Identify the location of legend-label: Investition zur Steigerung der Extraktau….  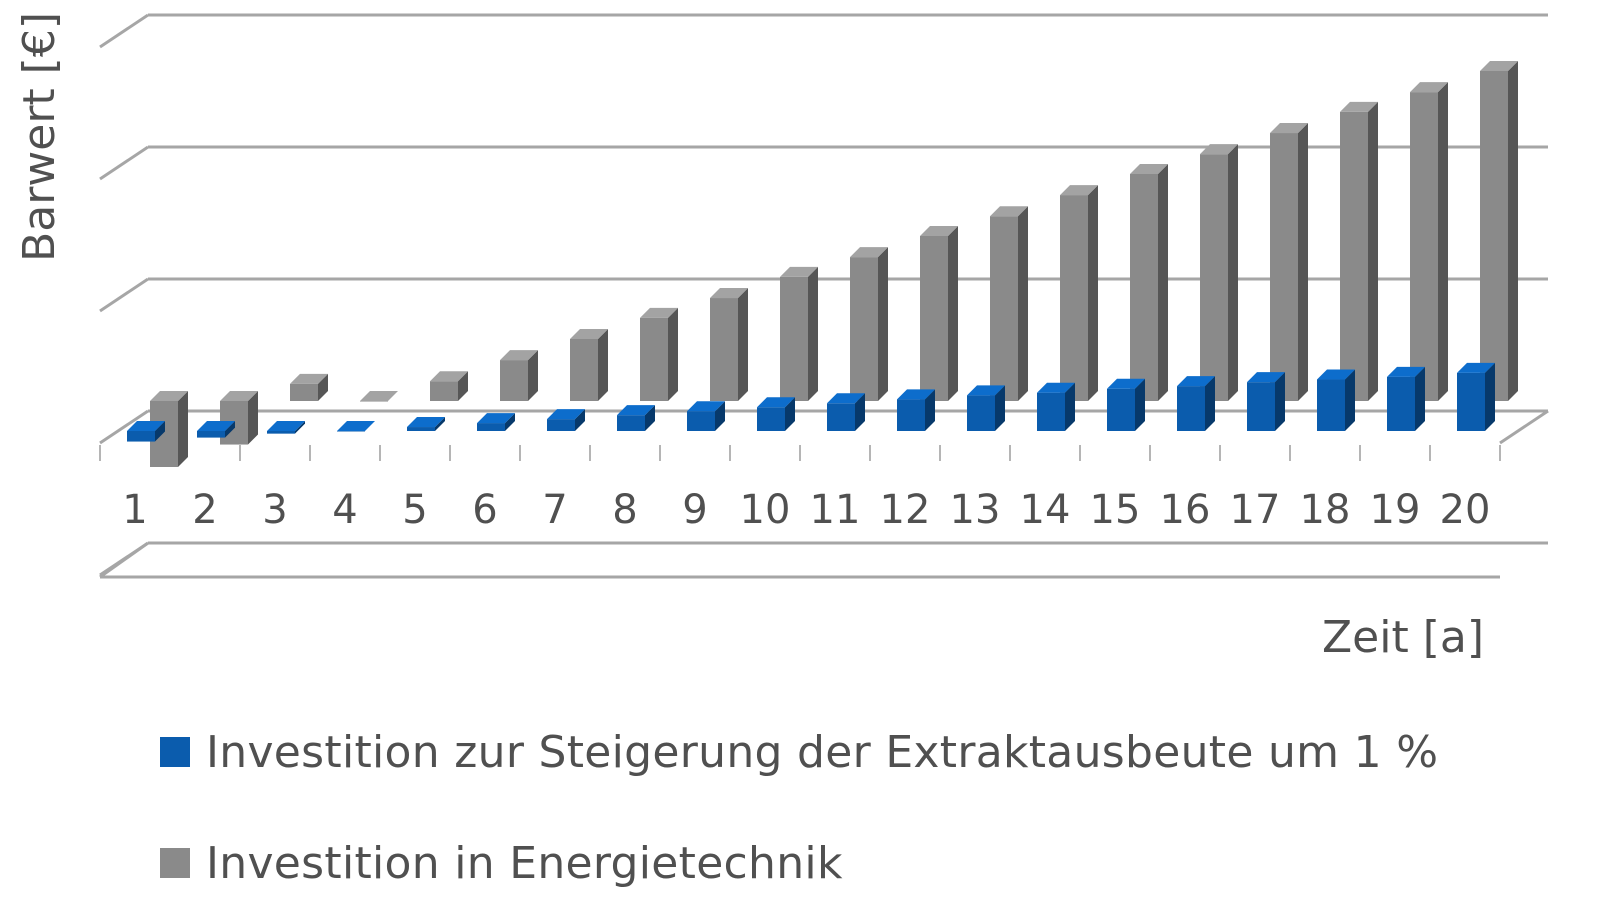
(822, 752).